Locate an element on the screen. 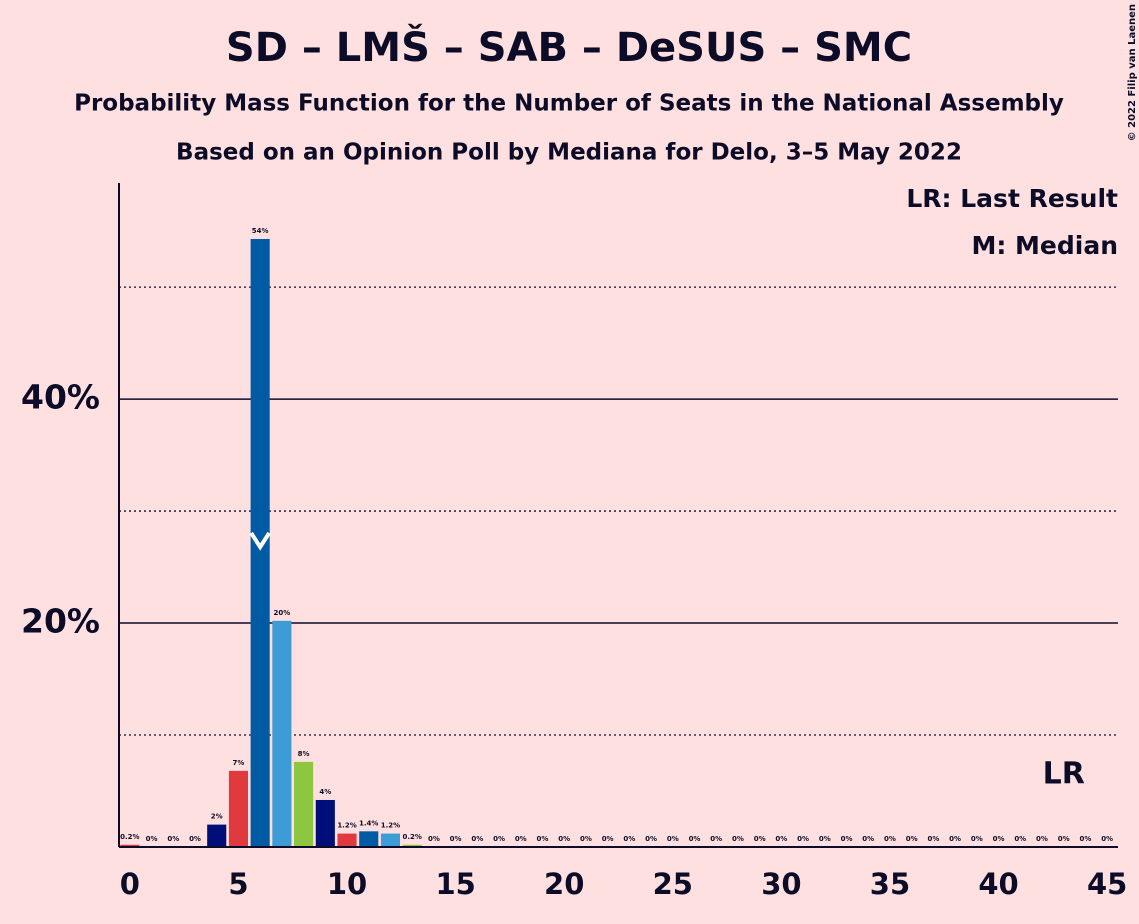 This screenshot has height=924, width=1139. x-tick-label: 30 is located at coordinates (781, 884).